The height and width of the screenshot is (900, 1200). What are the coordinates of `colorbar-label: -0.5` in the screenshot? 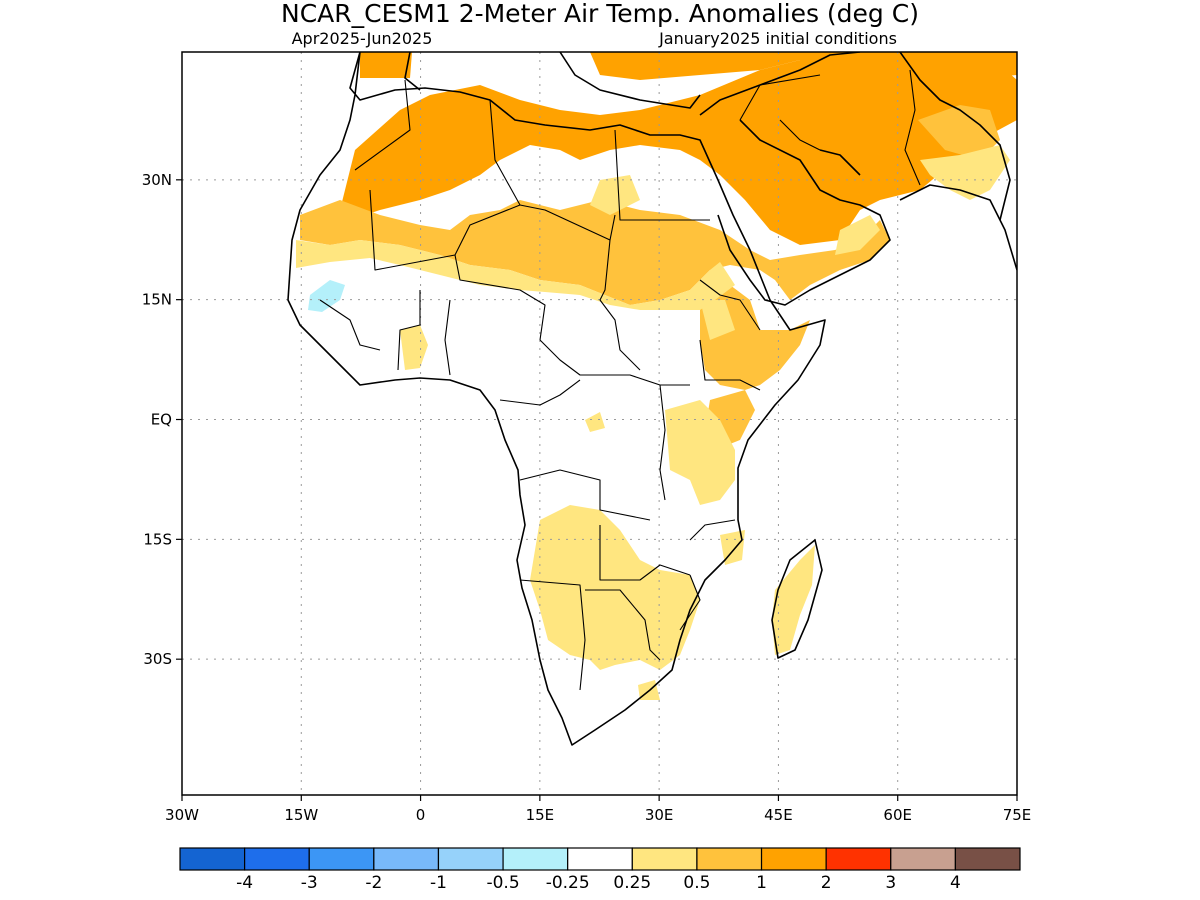 It's located at (502, 883).